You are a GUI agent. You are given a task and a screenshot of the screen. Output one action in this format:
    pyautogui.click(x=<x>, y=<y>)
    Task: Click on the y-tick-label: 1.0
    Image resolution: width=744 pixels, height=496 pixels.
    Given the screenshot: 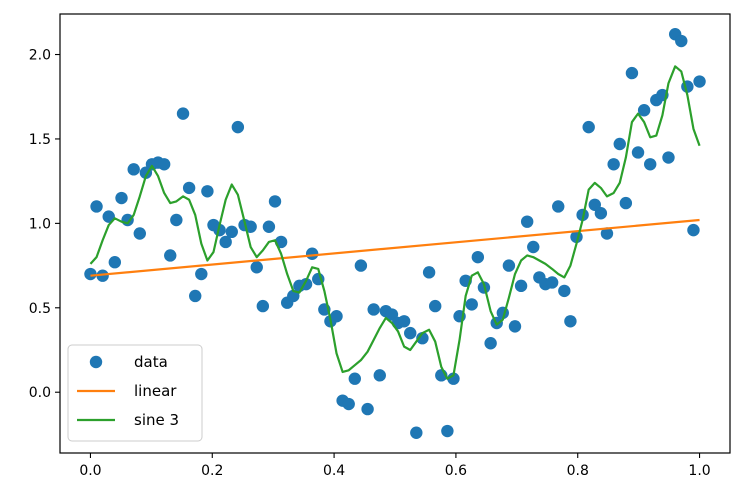 What is the action you would take?
    pyautogui.click(x=40, y=224)
    